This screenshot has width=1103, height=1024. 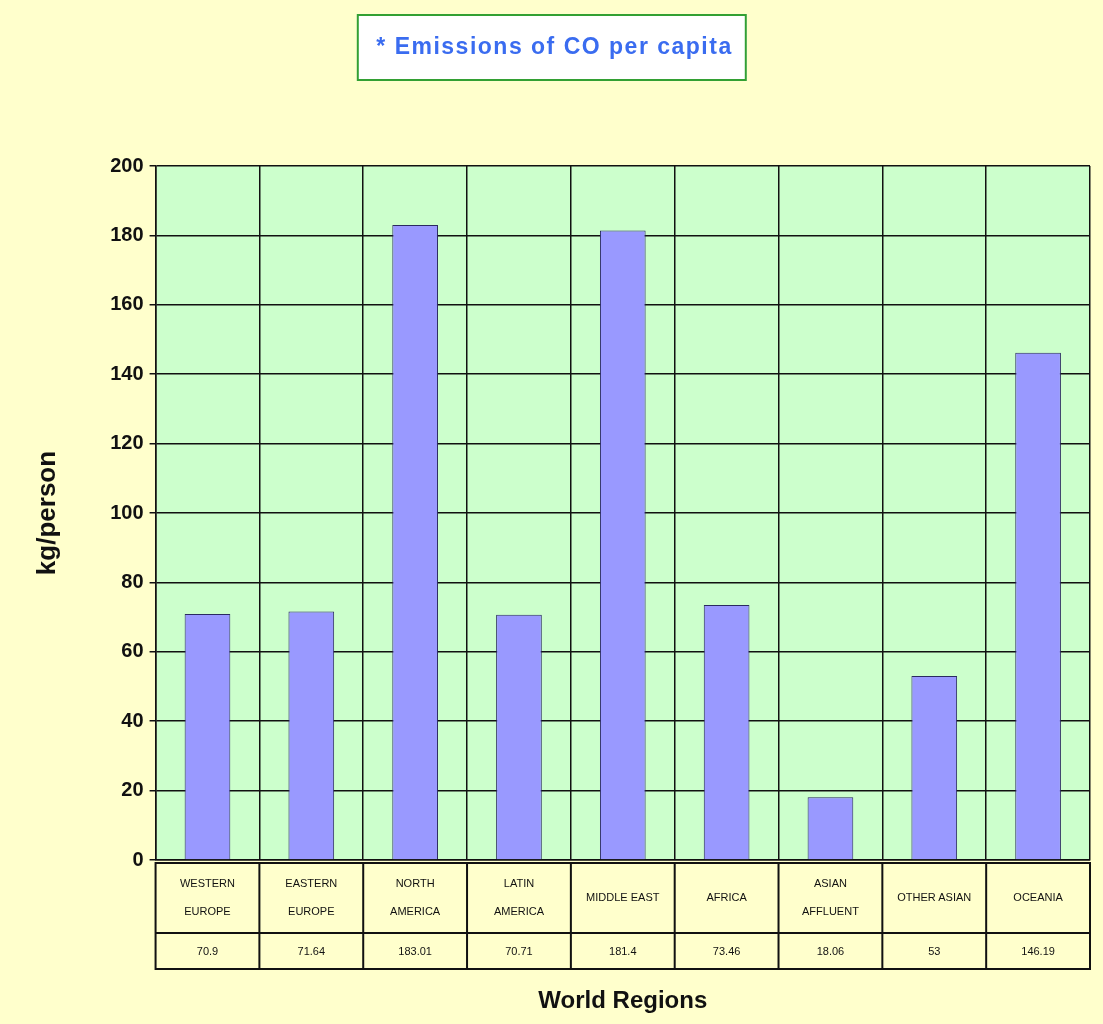 I want to click on category-label: EASTERN EUROPE, so click(x=311, y=897).